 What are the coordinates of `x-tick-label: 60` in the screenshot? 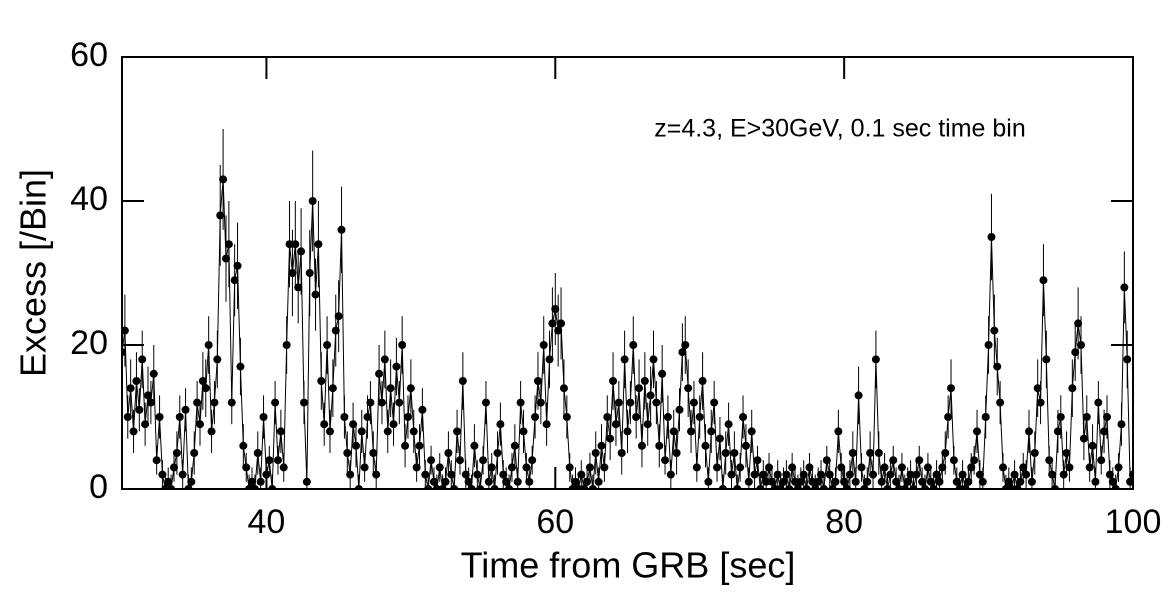 It's located at (555, 522).